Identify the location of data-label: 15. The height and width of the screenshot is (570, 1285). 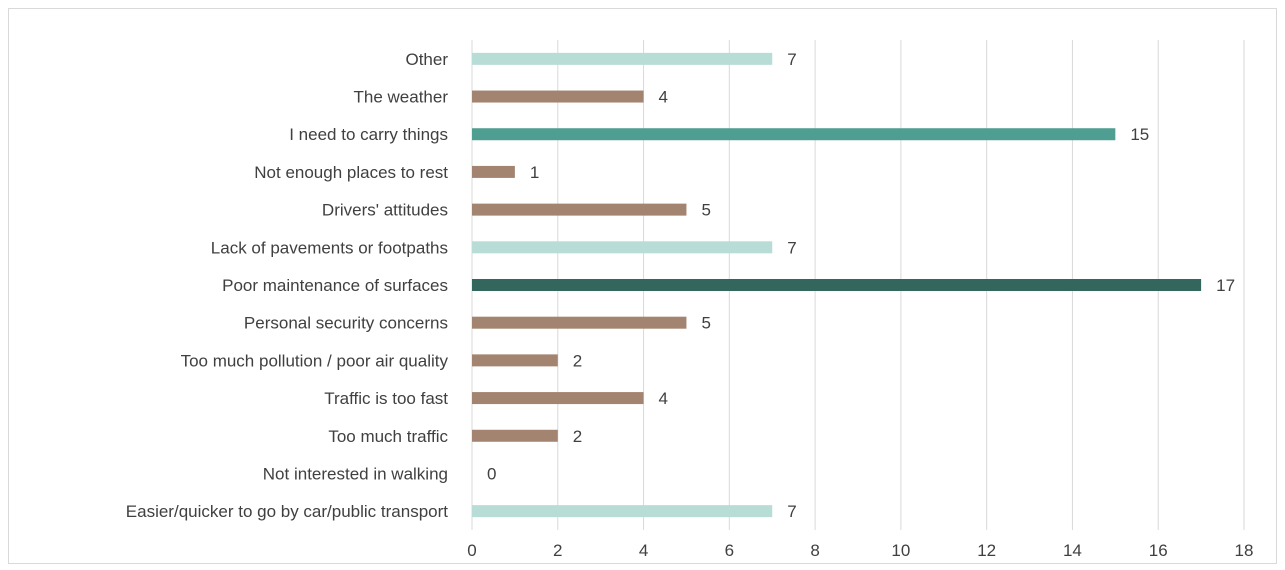
(1139, 134).